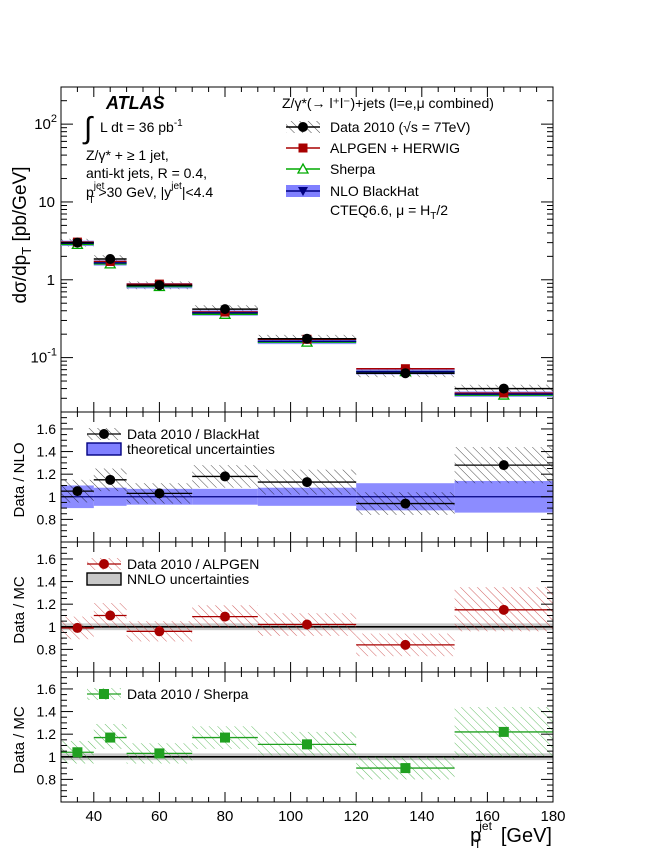 The image size is (664, 860). I want to click on legend-marker-alpgen, so click(303, 148).